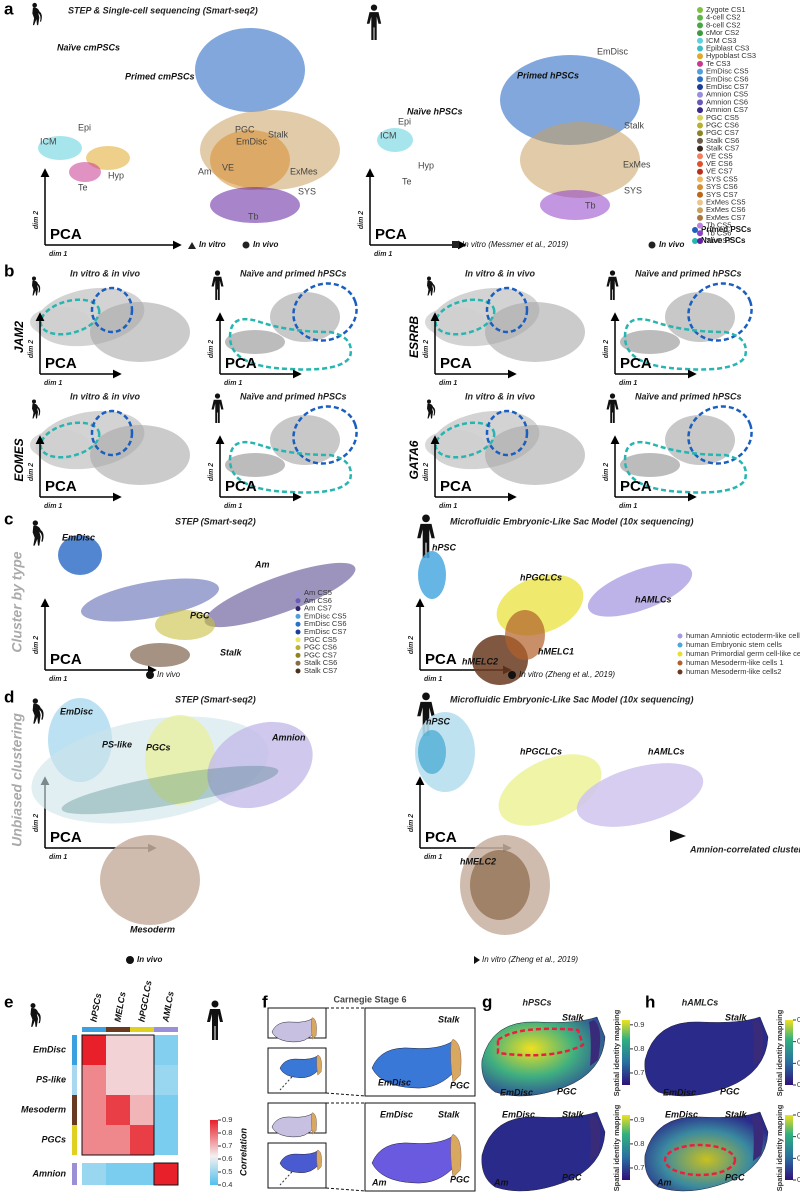 The image size is (800, 1202). I want to click on label: 0.8, so click(639, 1048).